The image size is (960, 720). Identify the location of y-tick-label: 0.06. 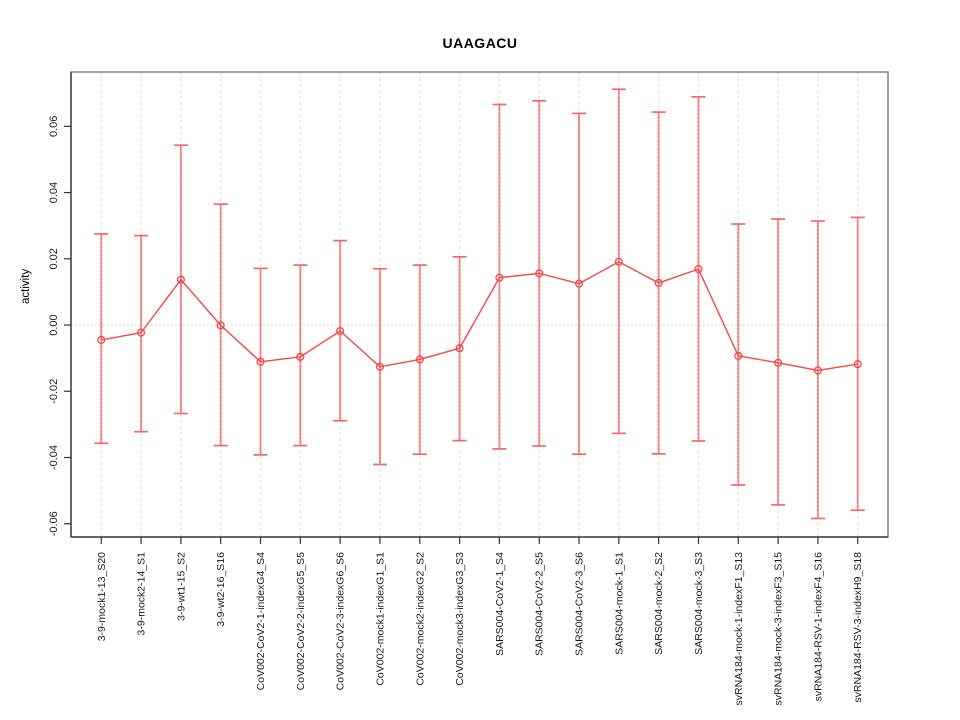
(54, 126).